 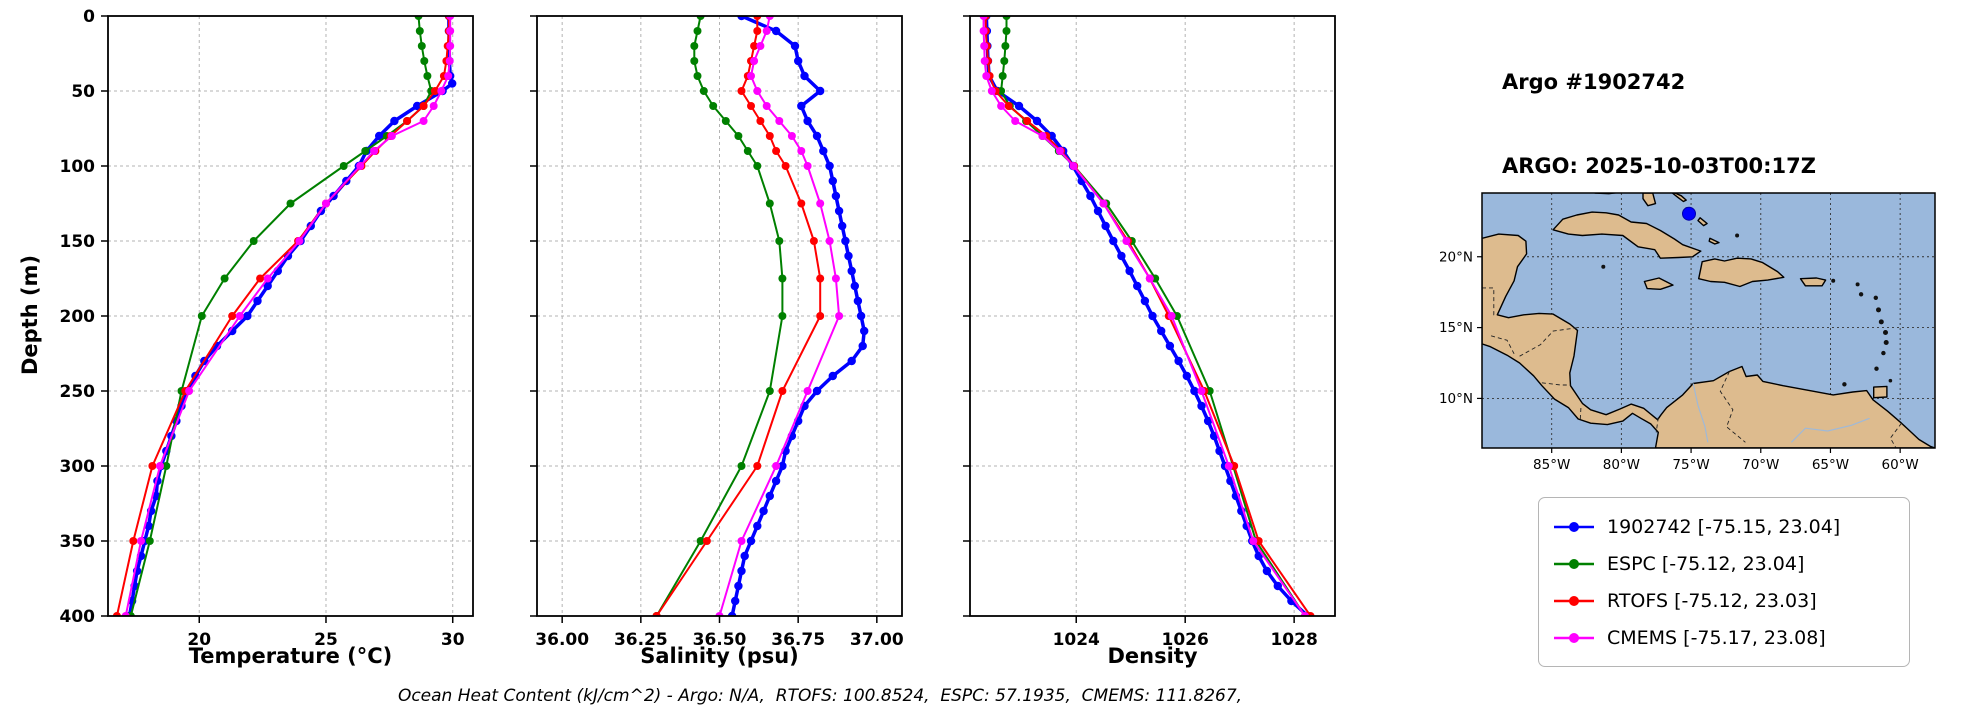 What do you see at coordinates (290, 656) in the screenshot?
I see `temperature-axis-label: Temperature (°C)` at bounding box center [290, 656].